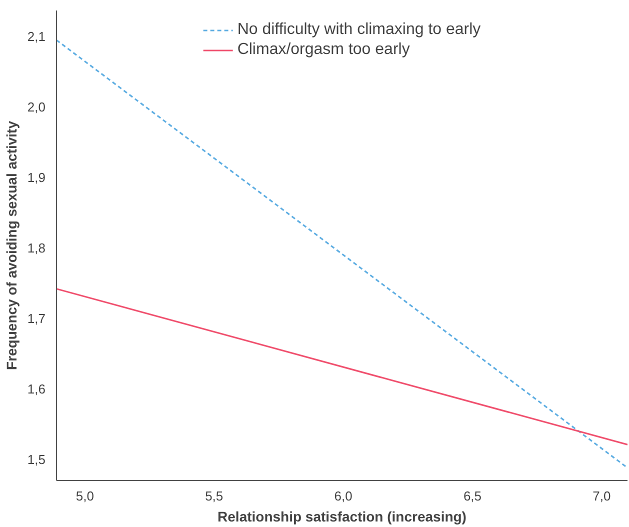 The height and width of the screenshot is (527, 629). Describe the element at coordinates (85, 496) in the screenshot. I see `x-tick-label: 5,0` at that location.